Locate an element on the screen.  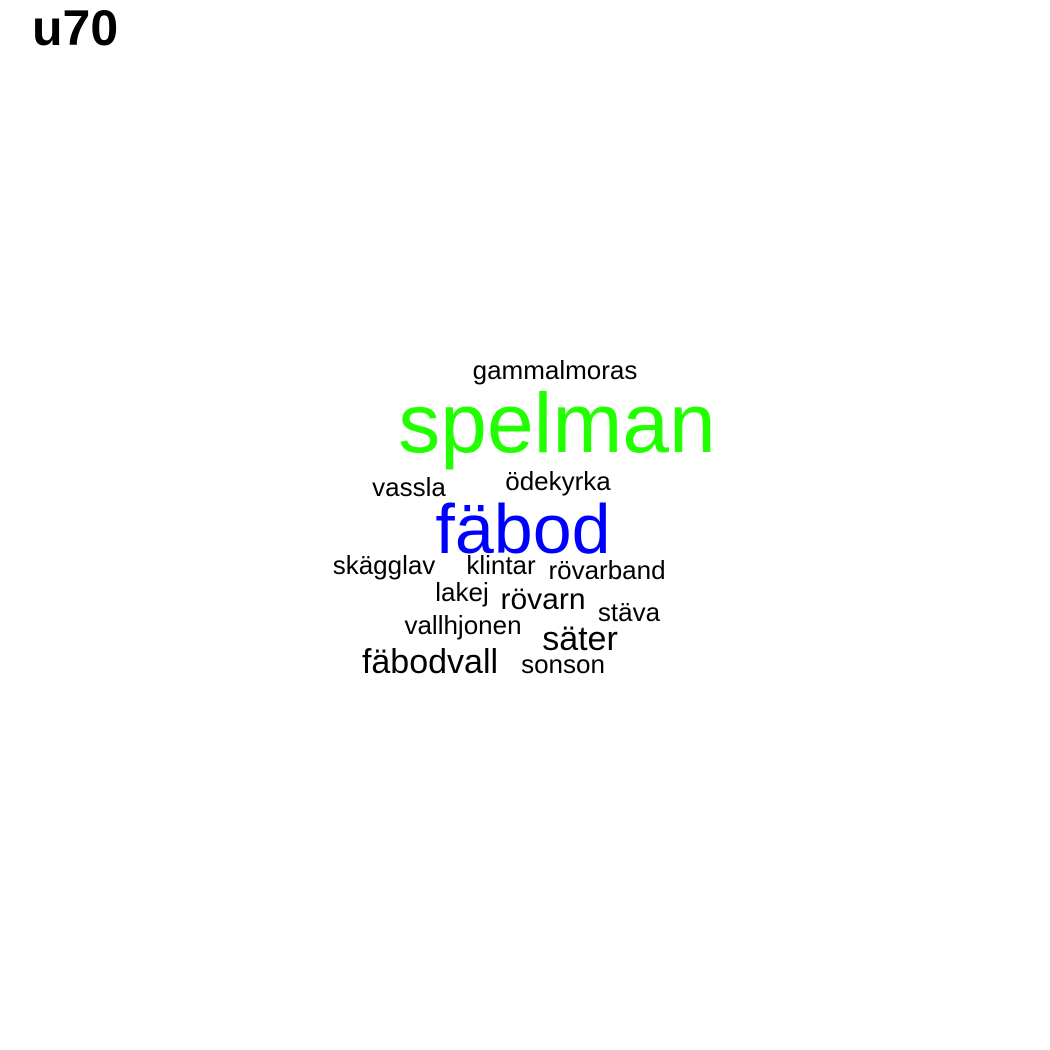
word-sater: säter is located at coordinates (580, 639).